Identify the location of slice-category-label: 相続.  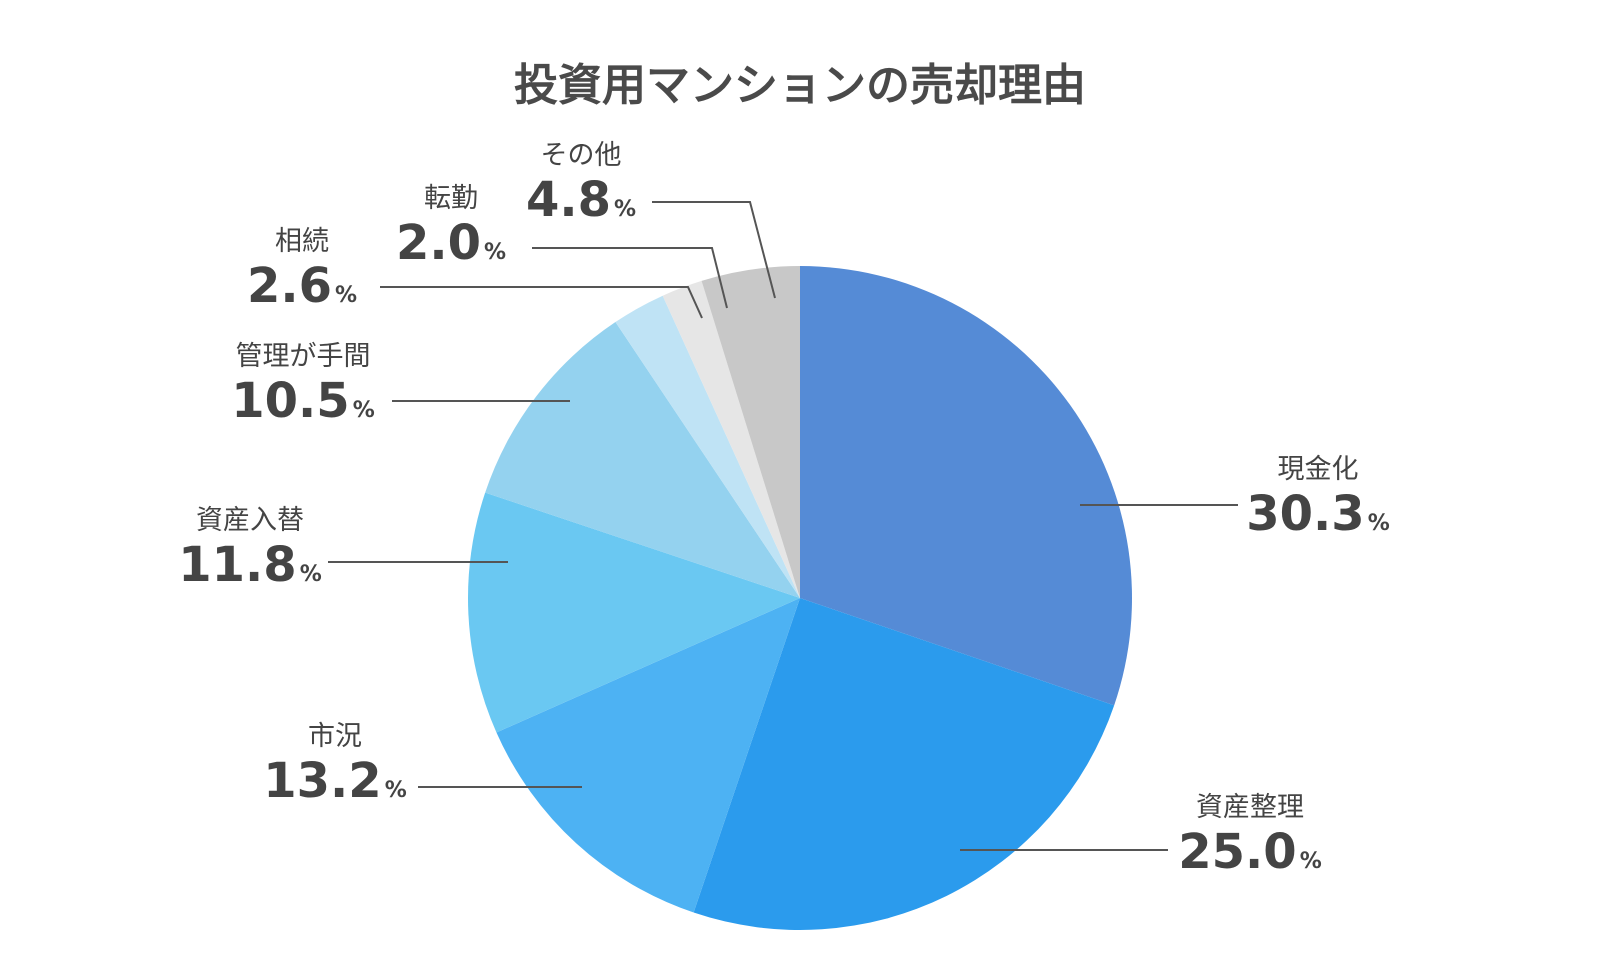
(302, 241).